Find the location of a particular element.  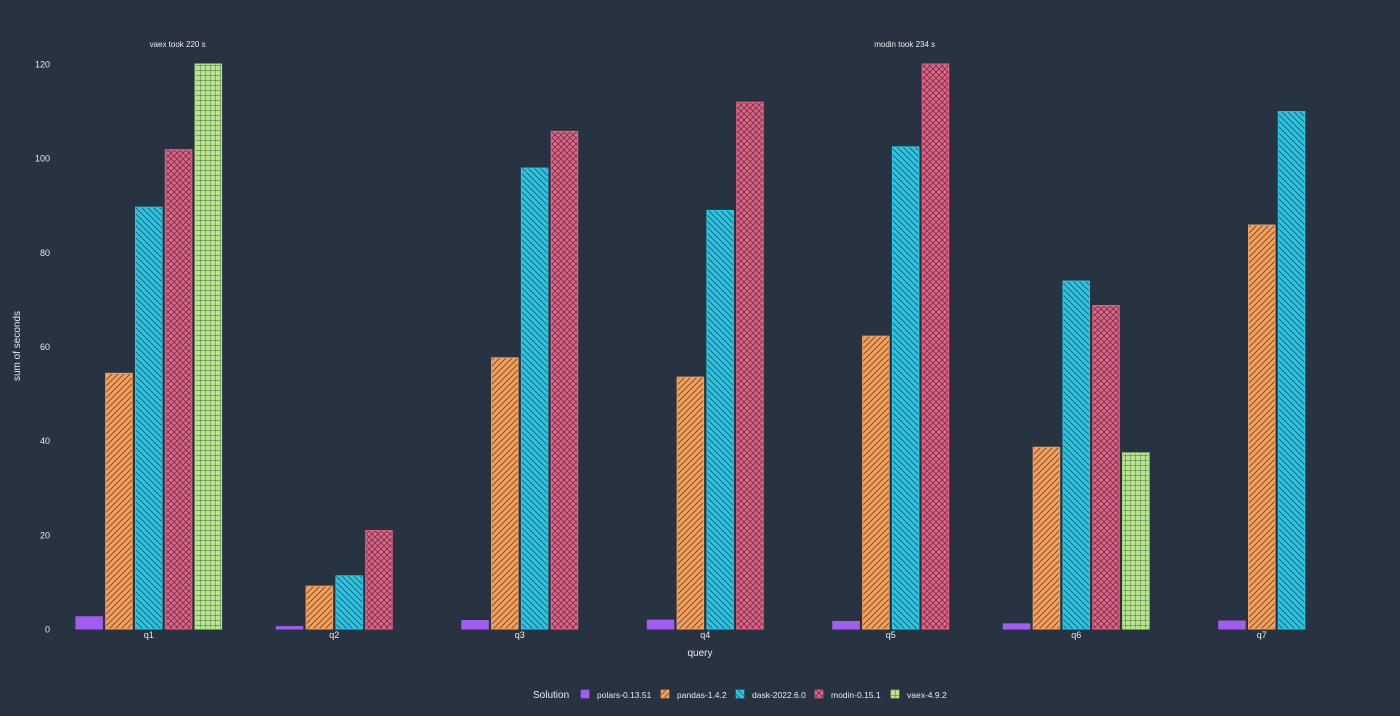

legend-label: vaex-4.9.2 is located at coordinates (927, 695).